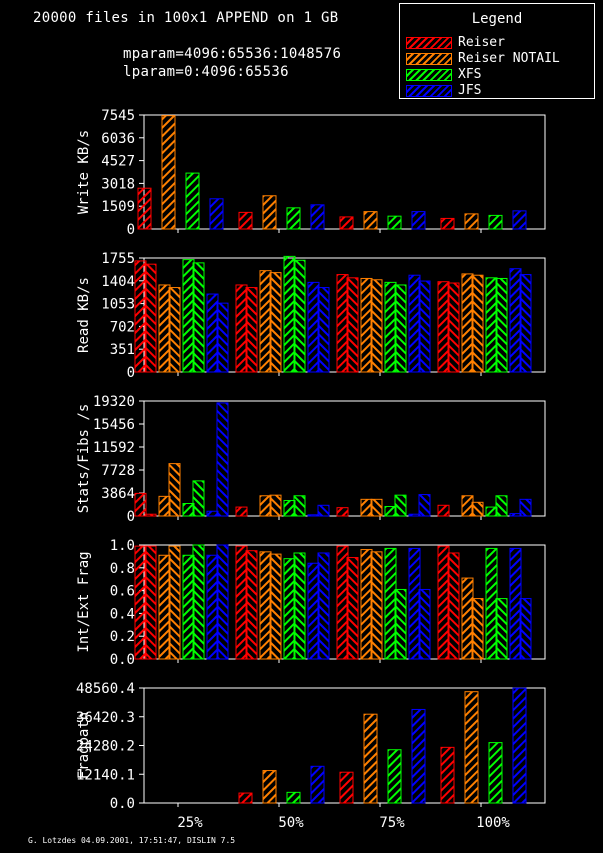 This screenshot has width=603, height=853. I want to click on plot-frame, so click(344, 172).